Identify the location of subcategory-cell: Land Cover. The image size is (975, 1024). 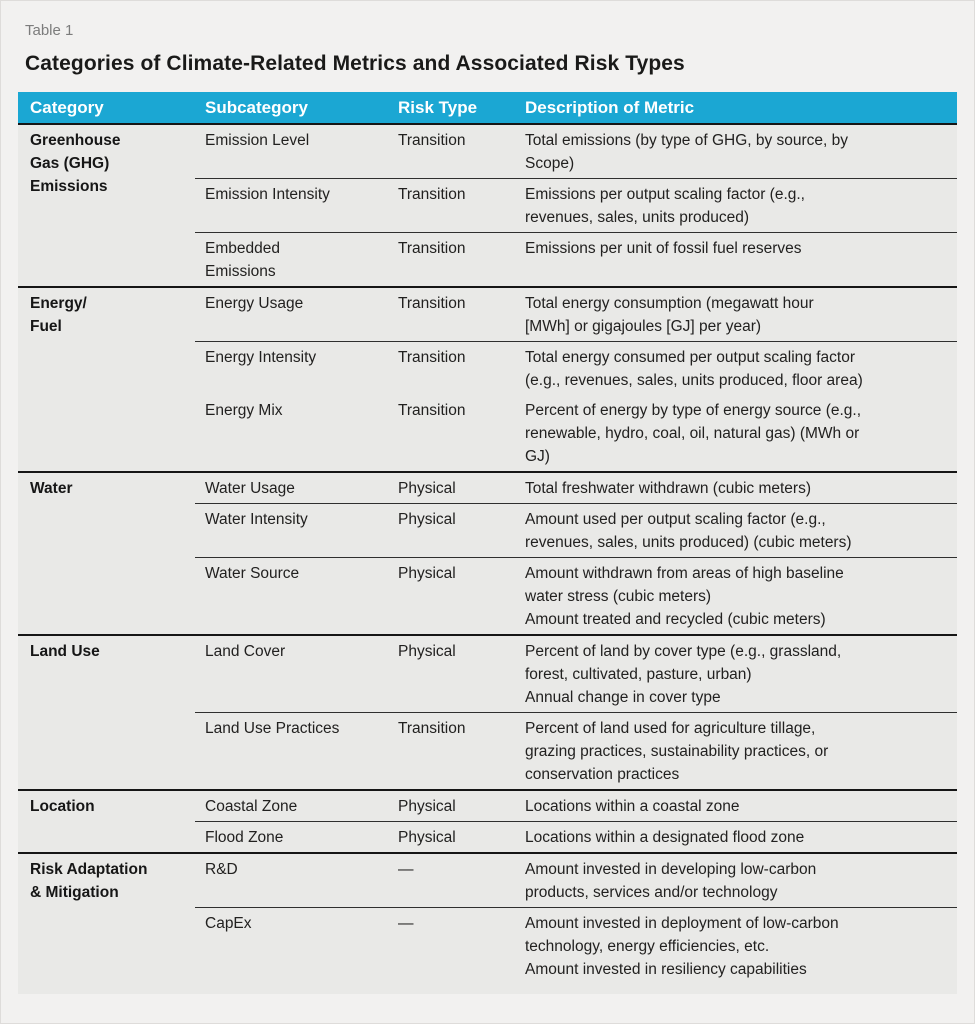
(245, 651).